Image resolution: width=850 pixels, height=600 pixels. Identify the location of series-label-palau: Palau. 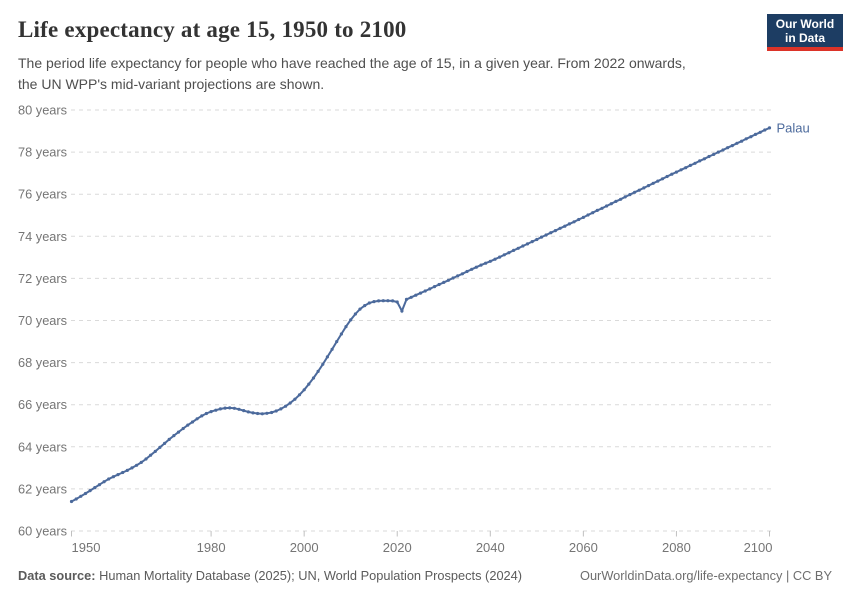
(793, 127).